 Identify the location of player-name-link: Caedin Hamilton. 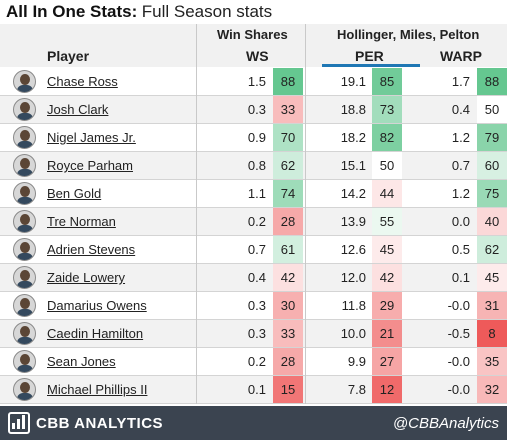
(95, 333).